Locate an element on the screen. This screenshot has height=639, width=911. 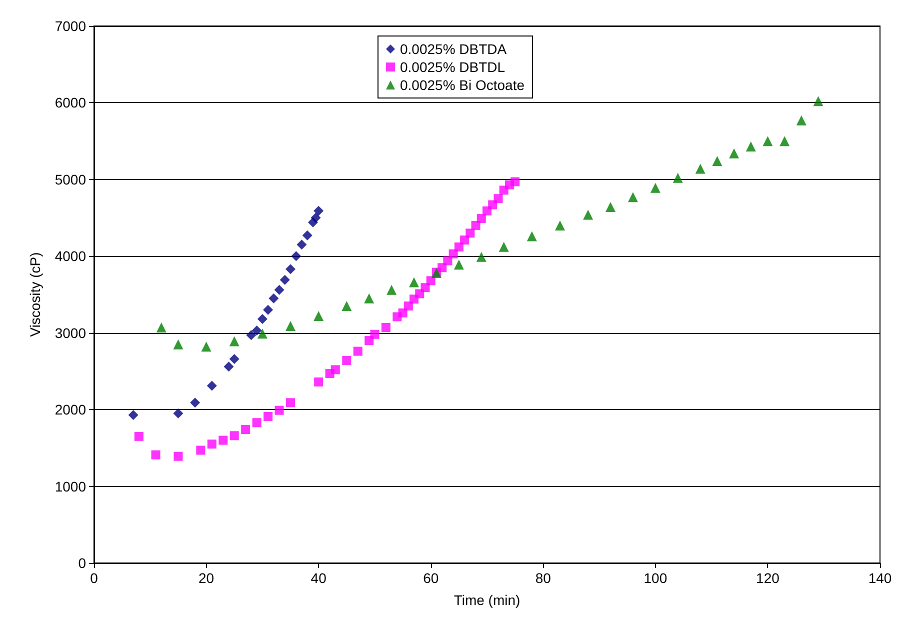
x-tick-label: 140 is located at coordinates (880, 578).